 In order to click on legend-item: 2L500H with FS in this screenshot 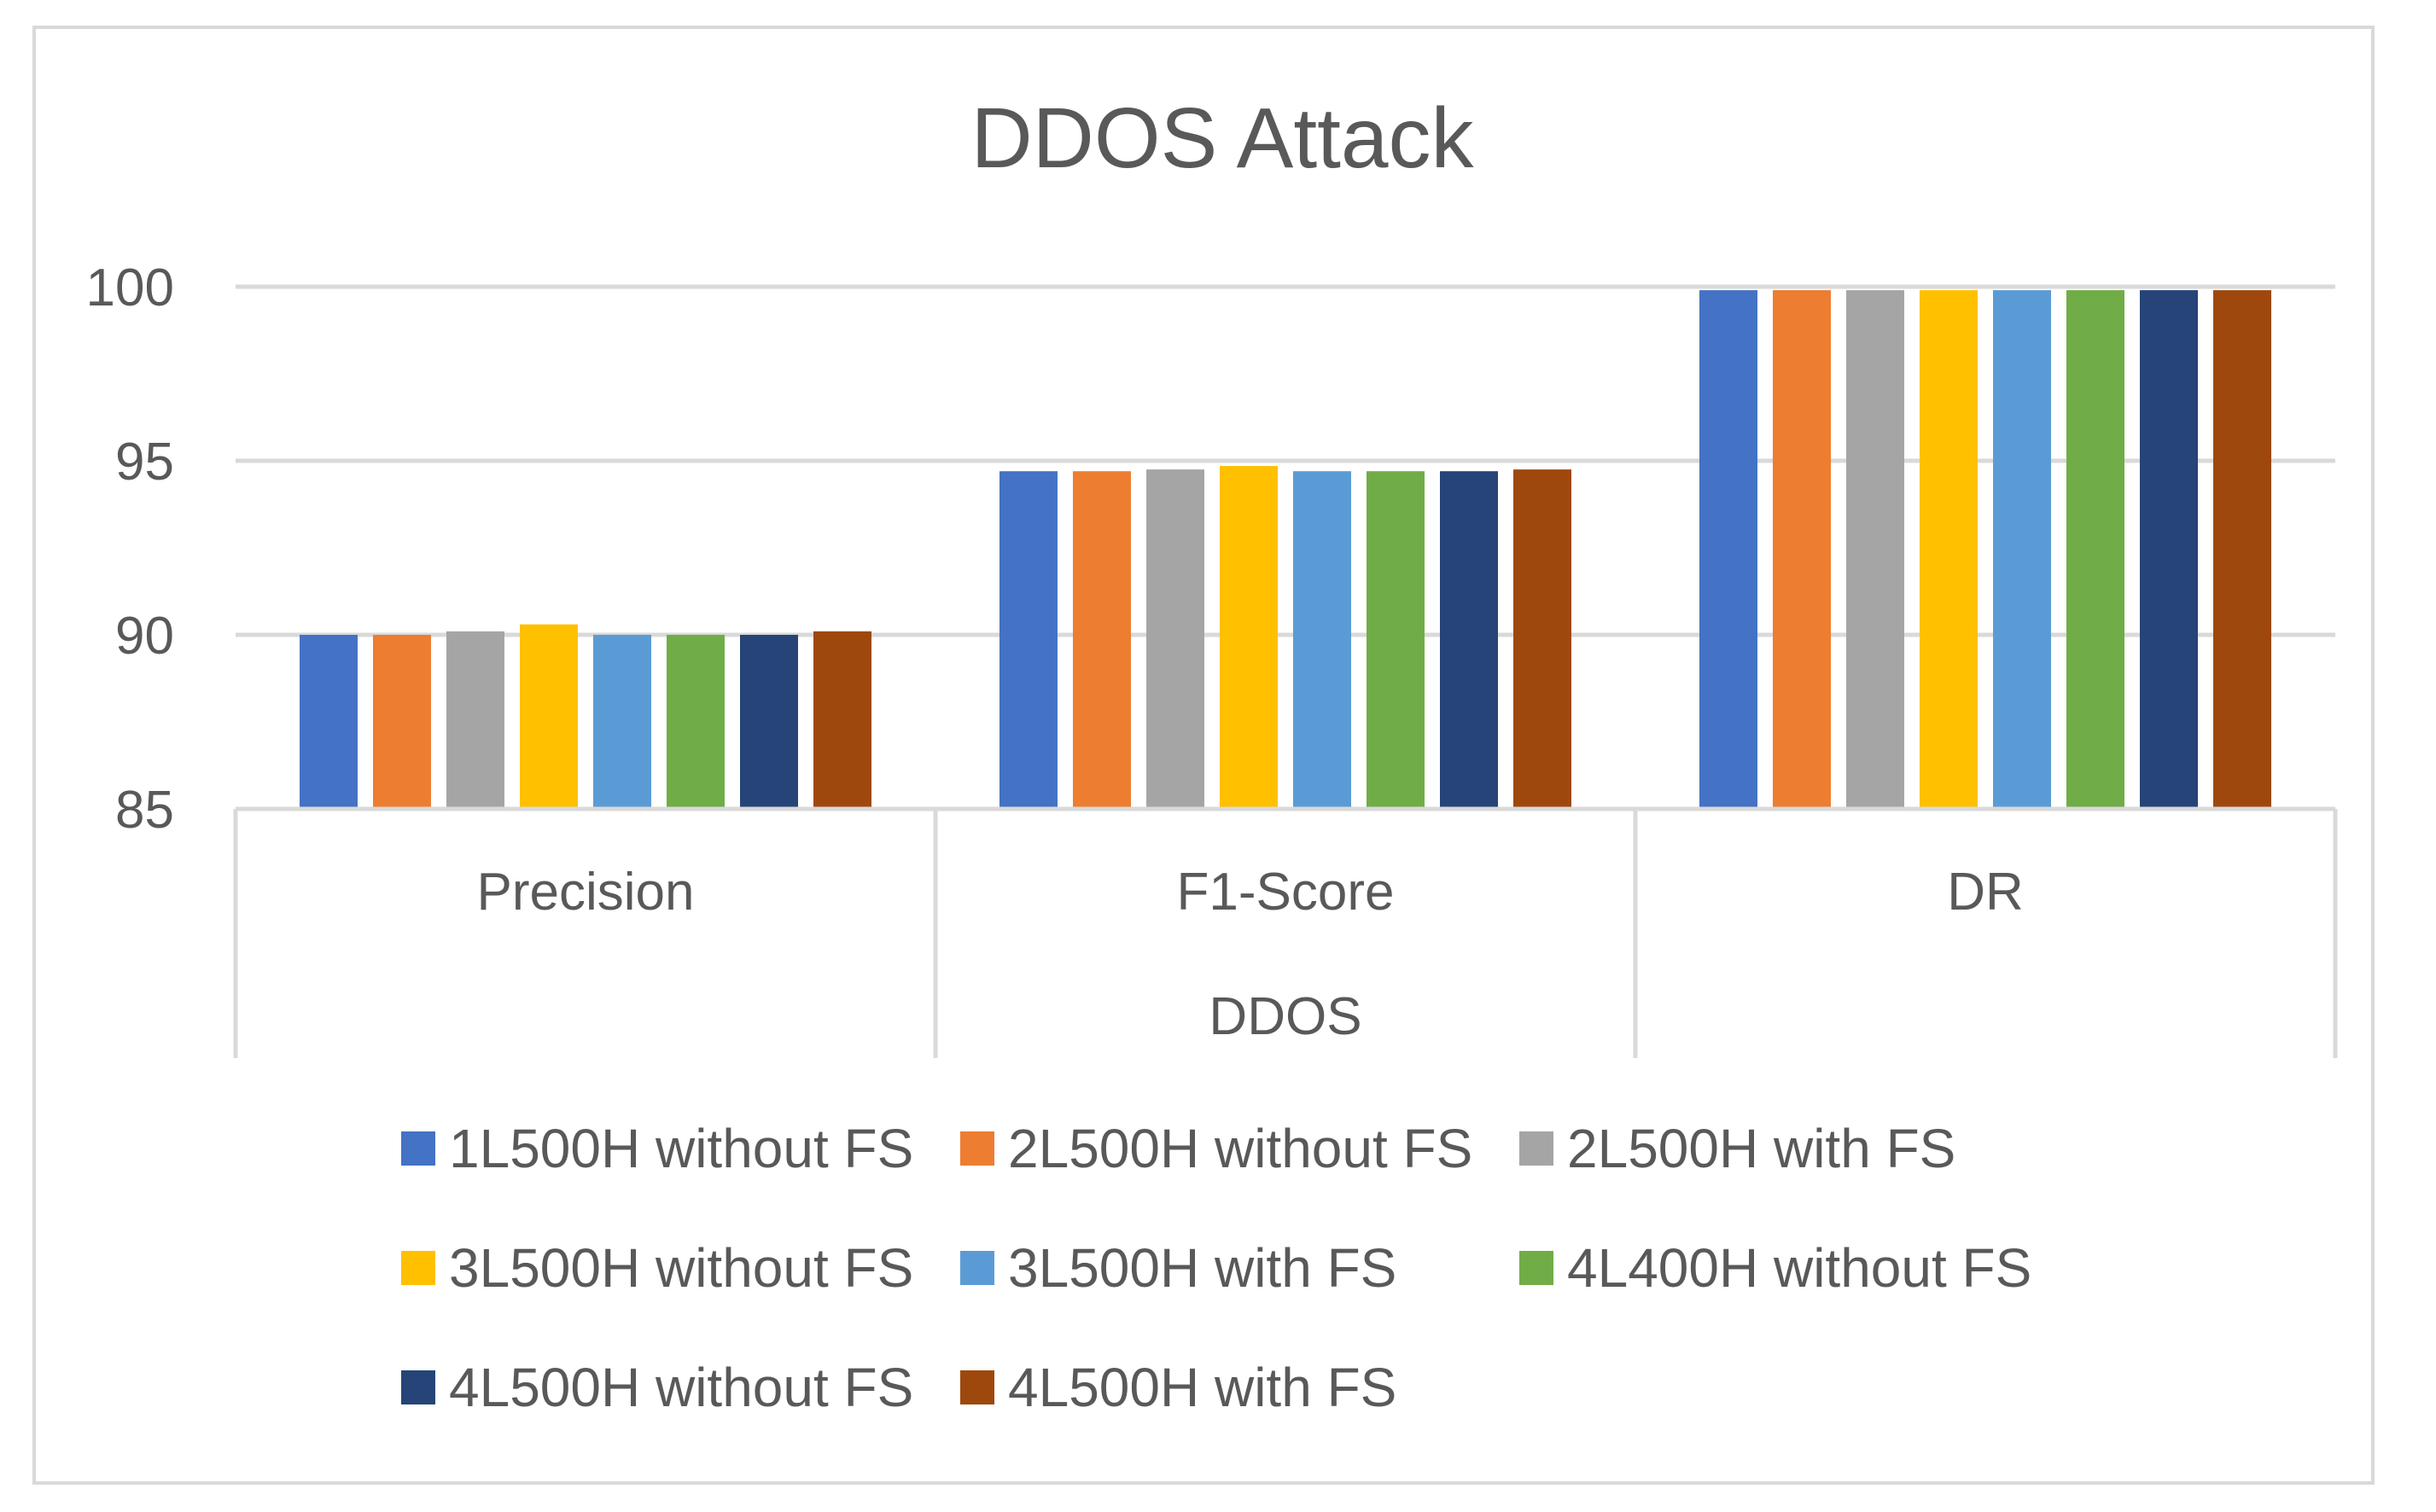, I will do `click(1818, 1148)`.